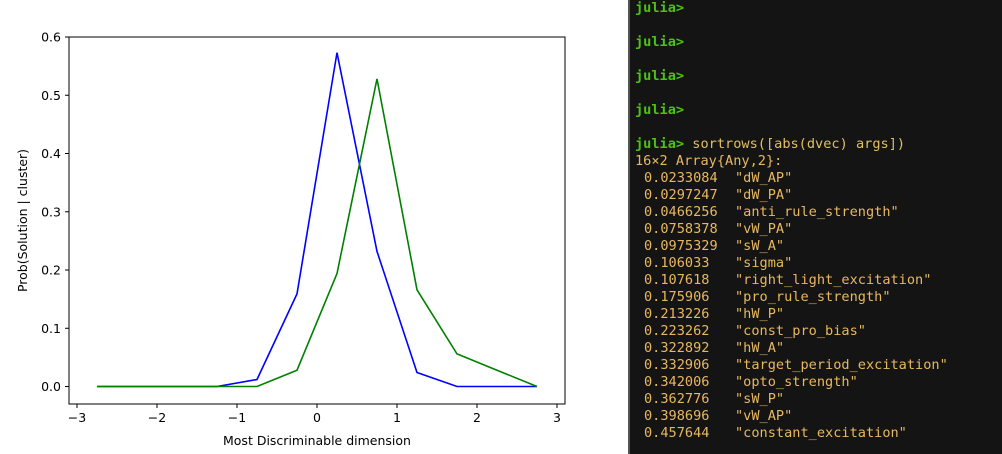 This screenshot has width=1002, height=454. What do you see at coordinates (51, 328) in the screenshot?
I see `y-tick-label: 0.1` at bounding box center [51, 328].